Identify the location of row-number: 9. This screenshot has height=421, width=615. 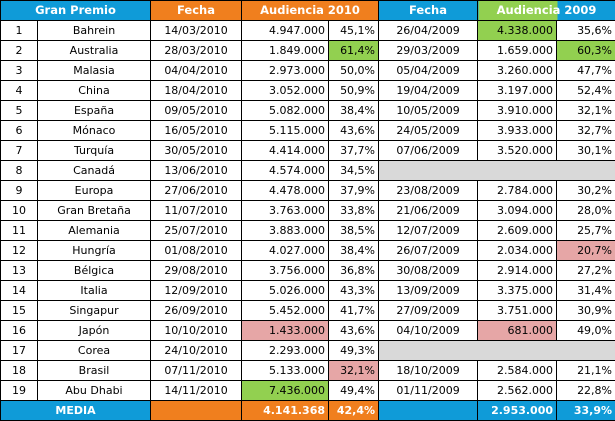
(19, 191).